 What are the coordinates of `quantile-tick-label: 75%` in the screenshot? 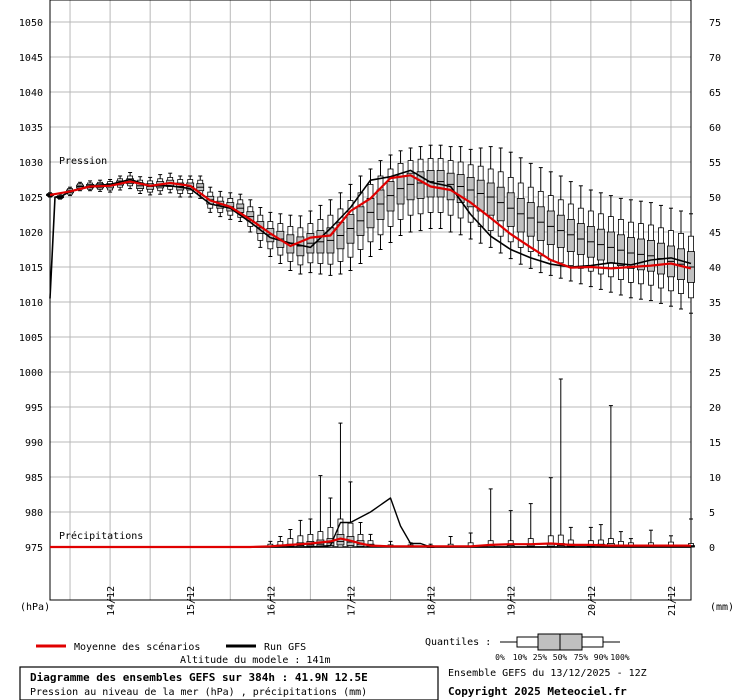 It's located at (581, 657).